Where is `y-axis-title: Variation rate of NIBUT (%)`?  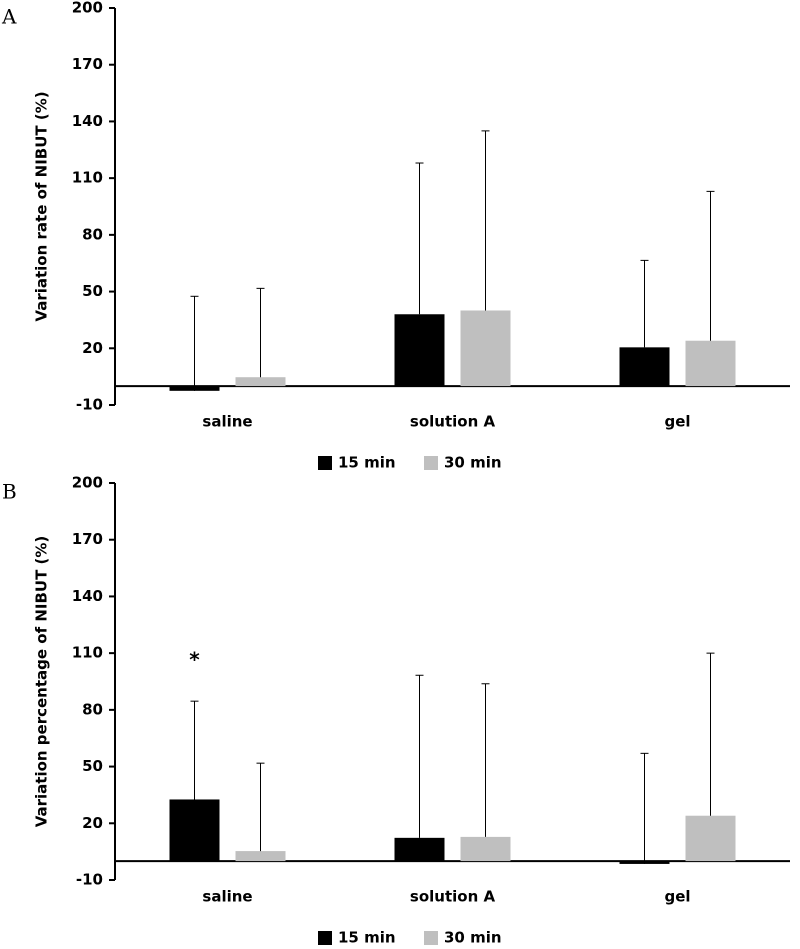 y-axis-title: Variation rate of NIBUT (%) is located at coordinates (42, 206).